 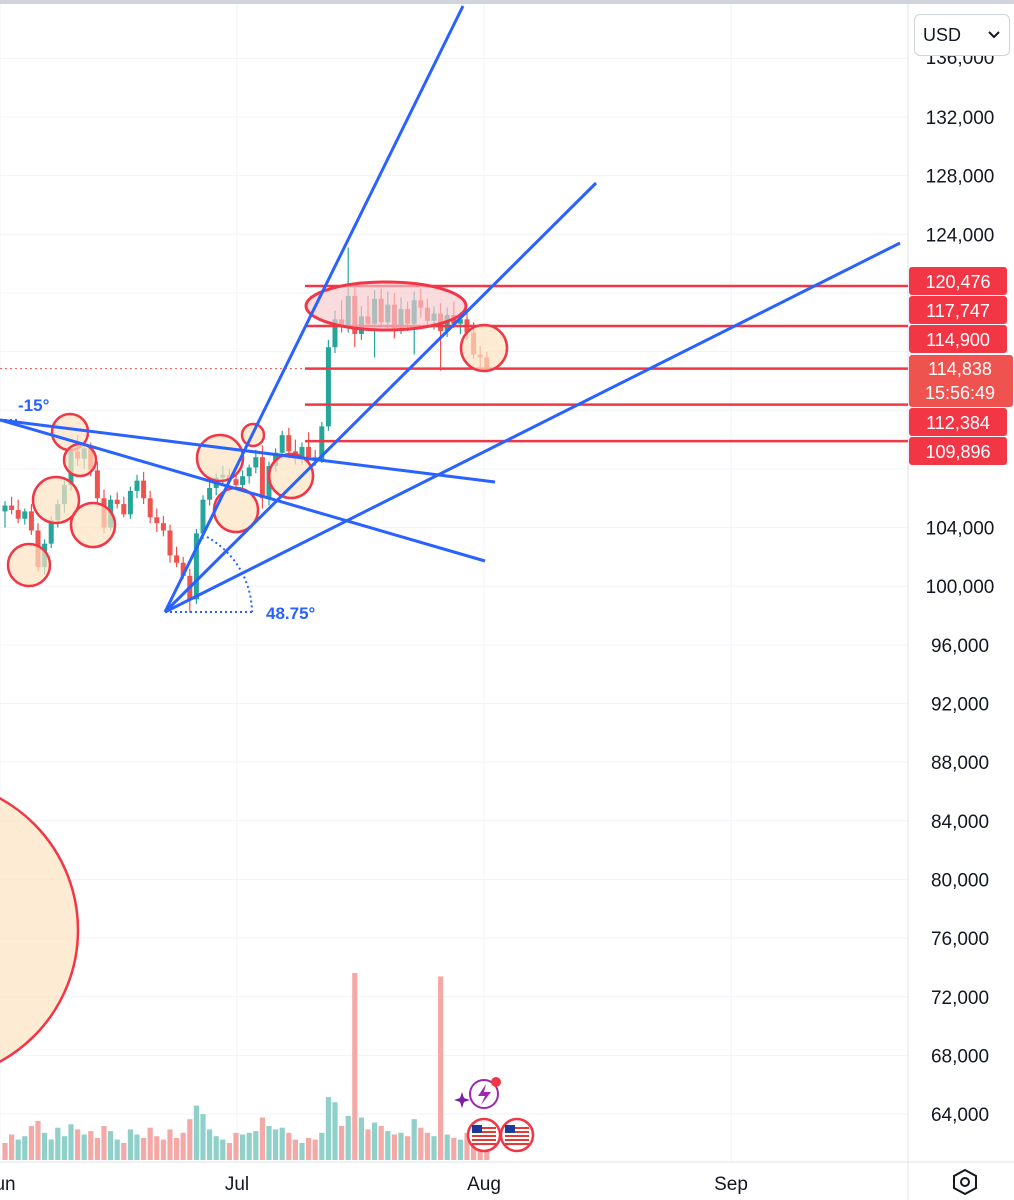 I want to click on angle-arc, so click(x=229, y=574).